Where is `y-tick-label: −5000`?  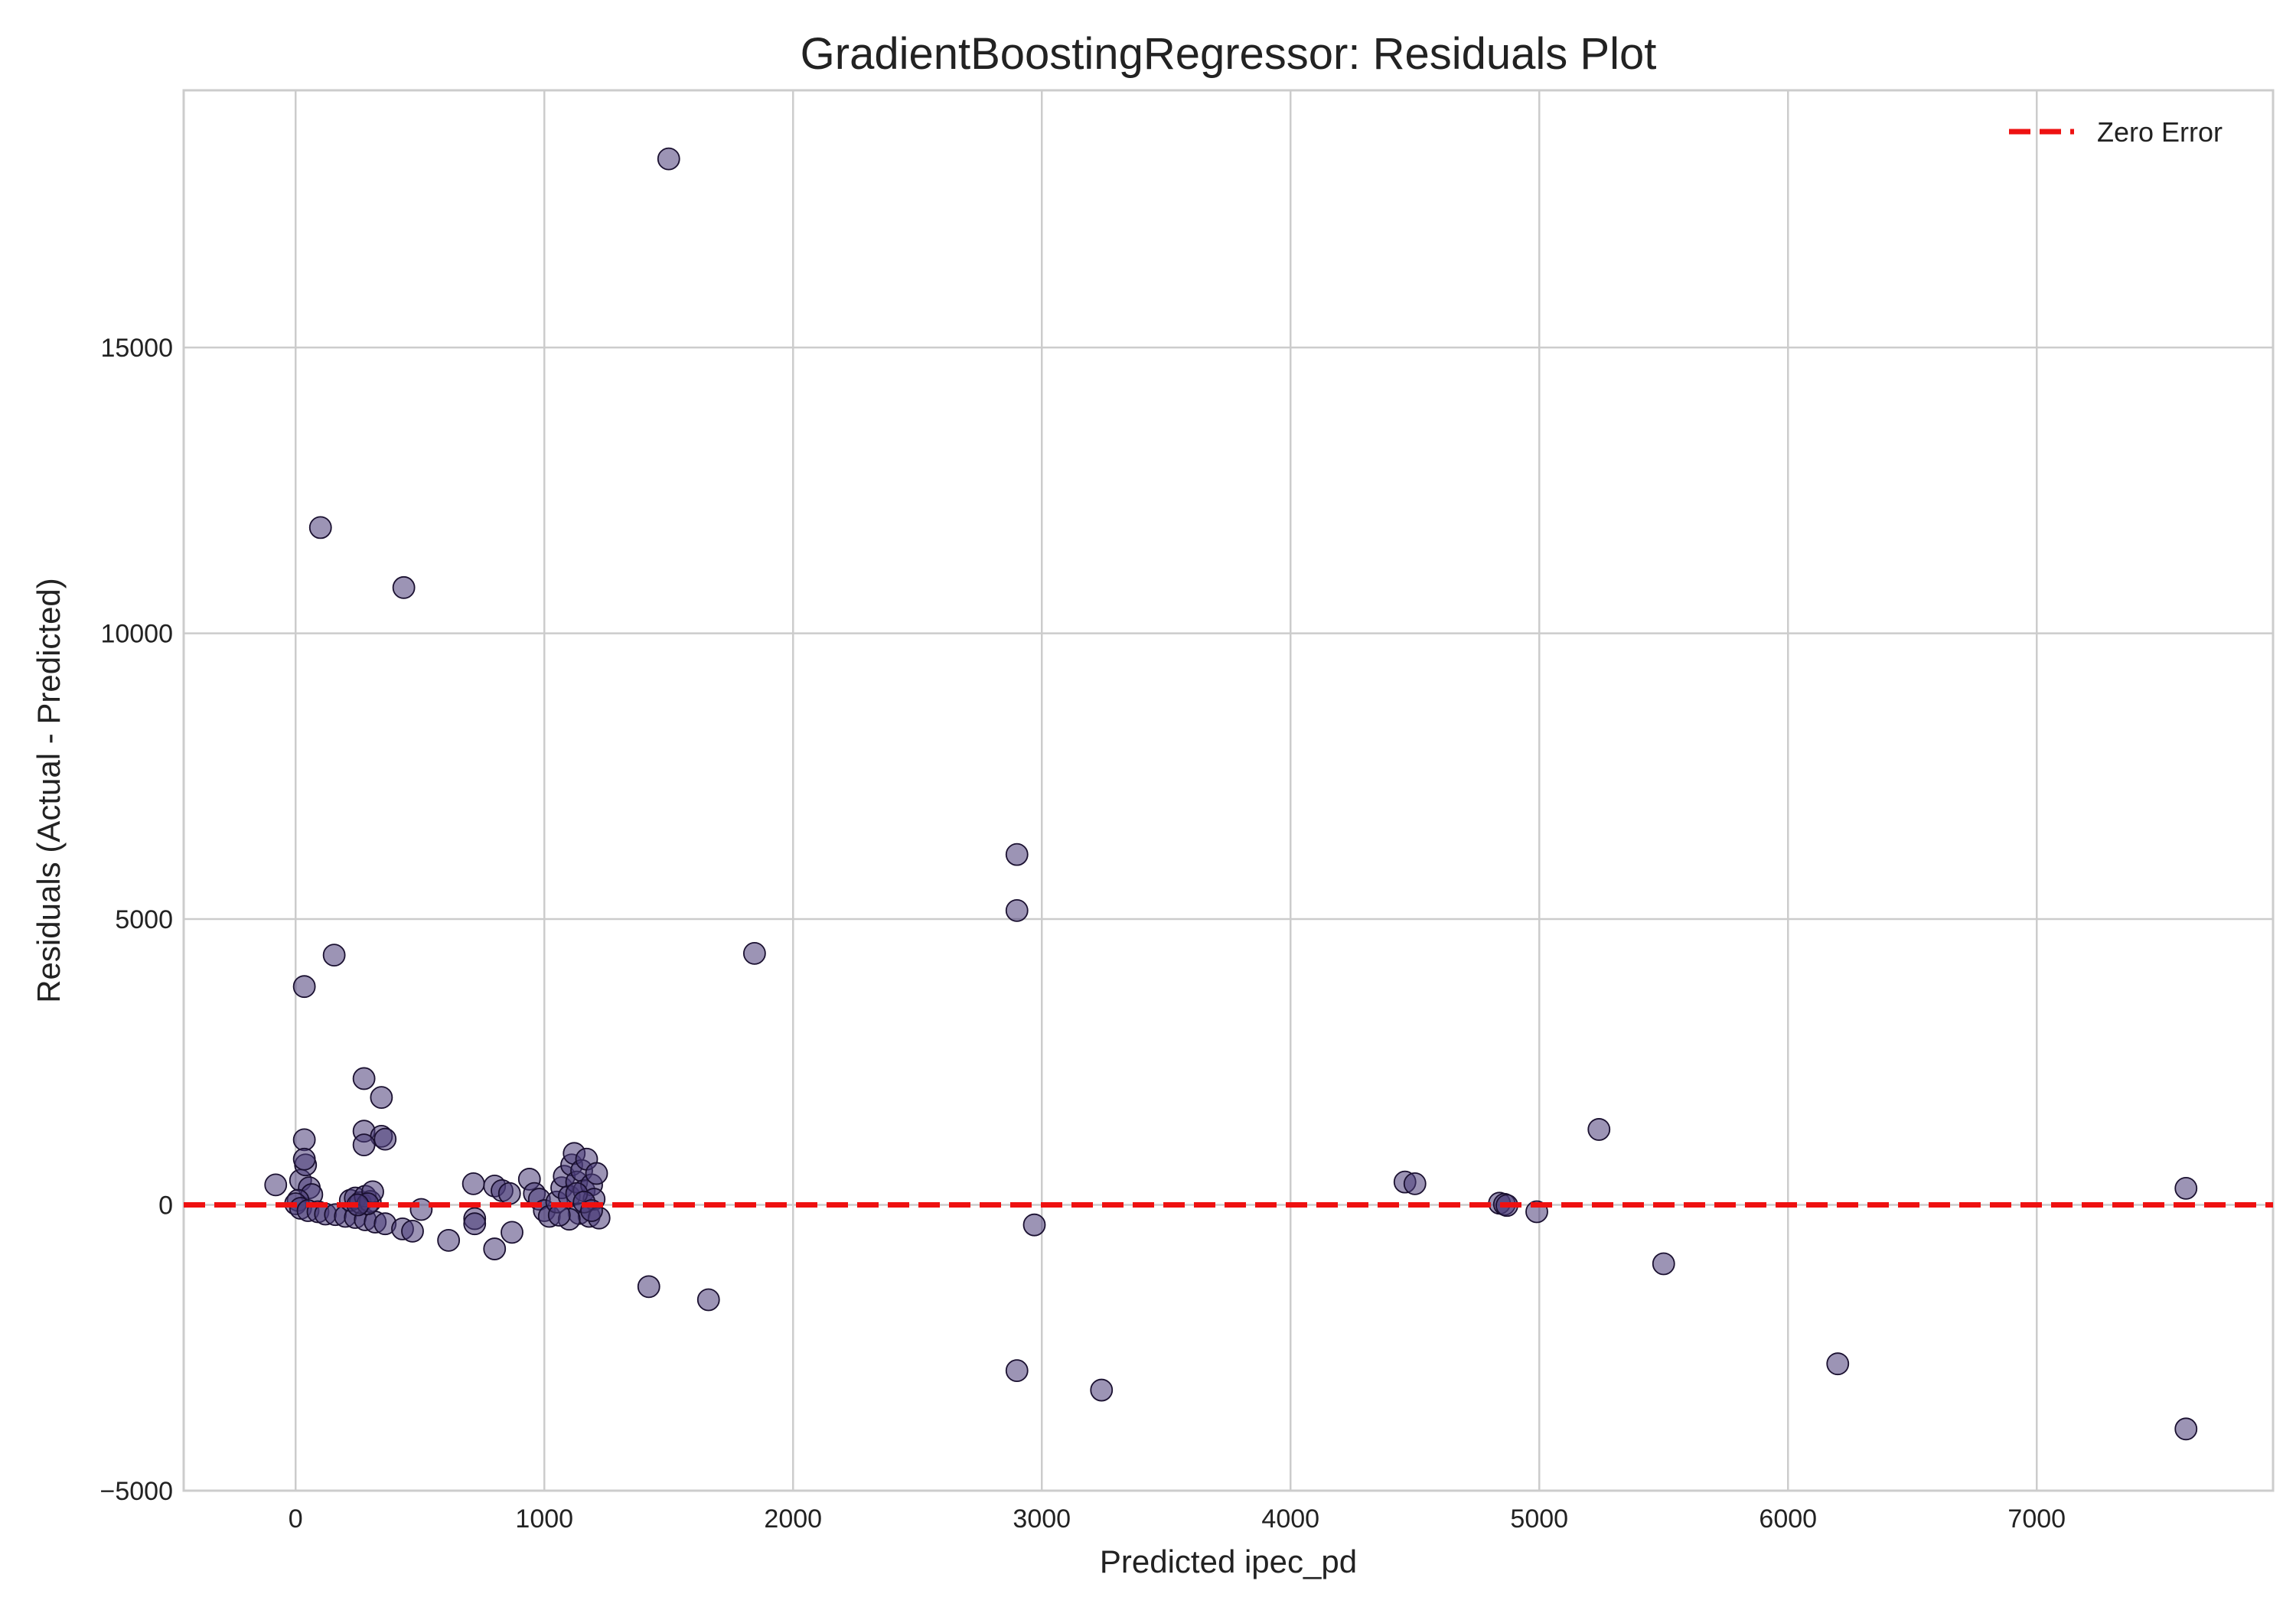
y-tick-label: −5000 is located at coordinates (137, 1491).